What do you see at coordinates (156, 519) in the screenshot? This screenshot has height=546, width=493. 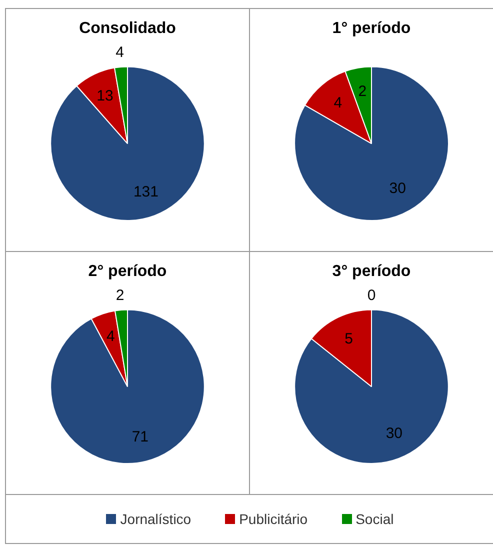 I see `legend-label: Jornalístico` at bounding box center [156, 519].